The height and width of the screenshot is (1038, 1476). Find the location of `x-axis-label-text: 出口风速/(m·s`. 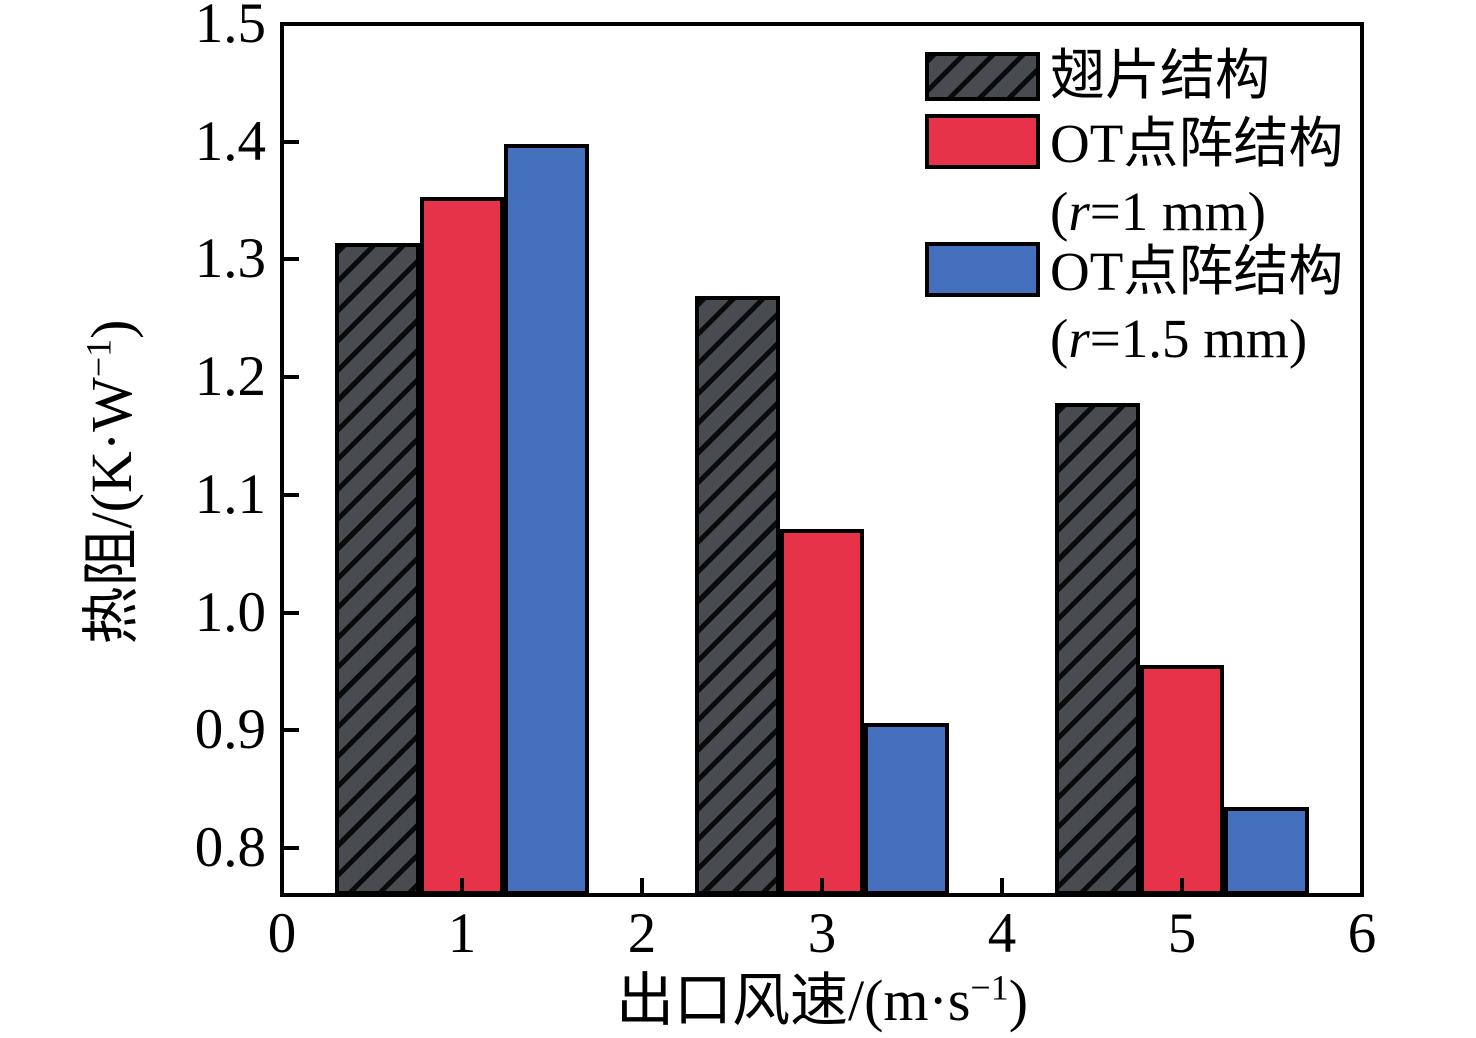

x-axis-label-text: 出口风速/(m·s is located at coordinates (793, 1000).